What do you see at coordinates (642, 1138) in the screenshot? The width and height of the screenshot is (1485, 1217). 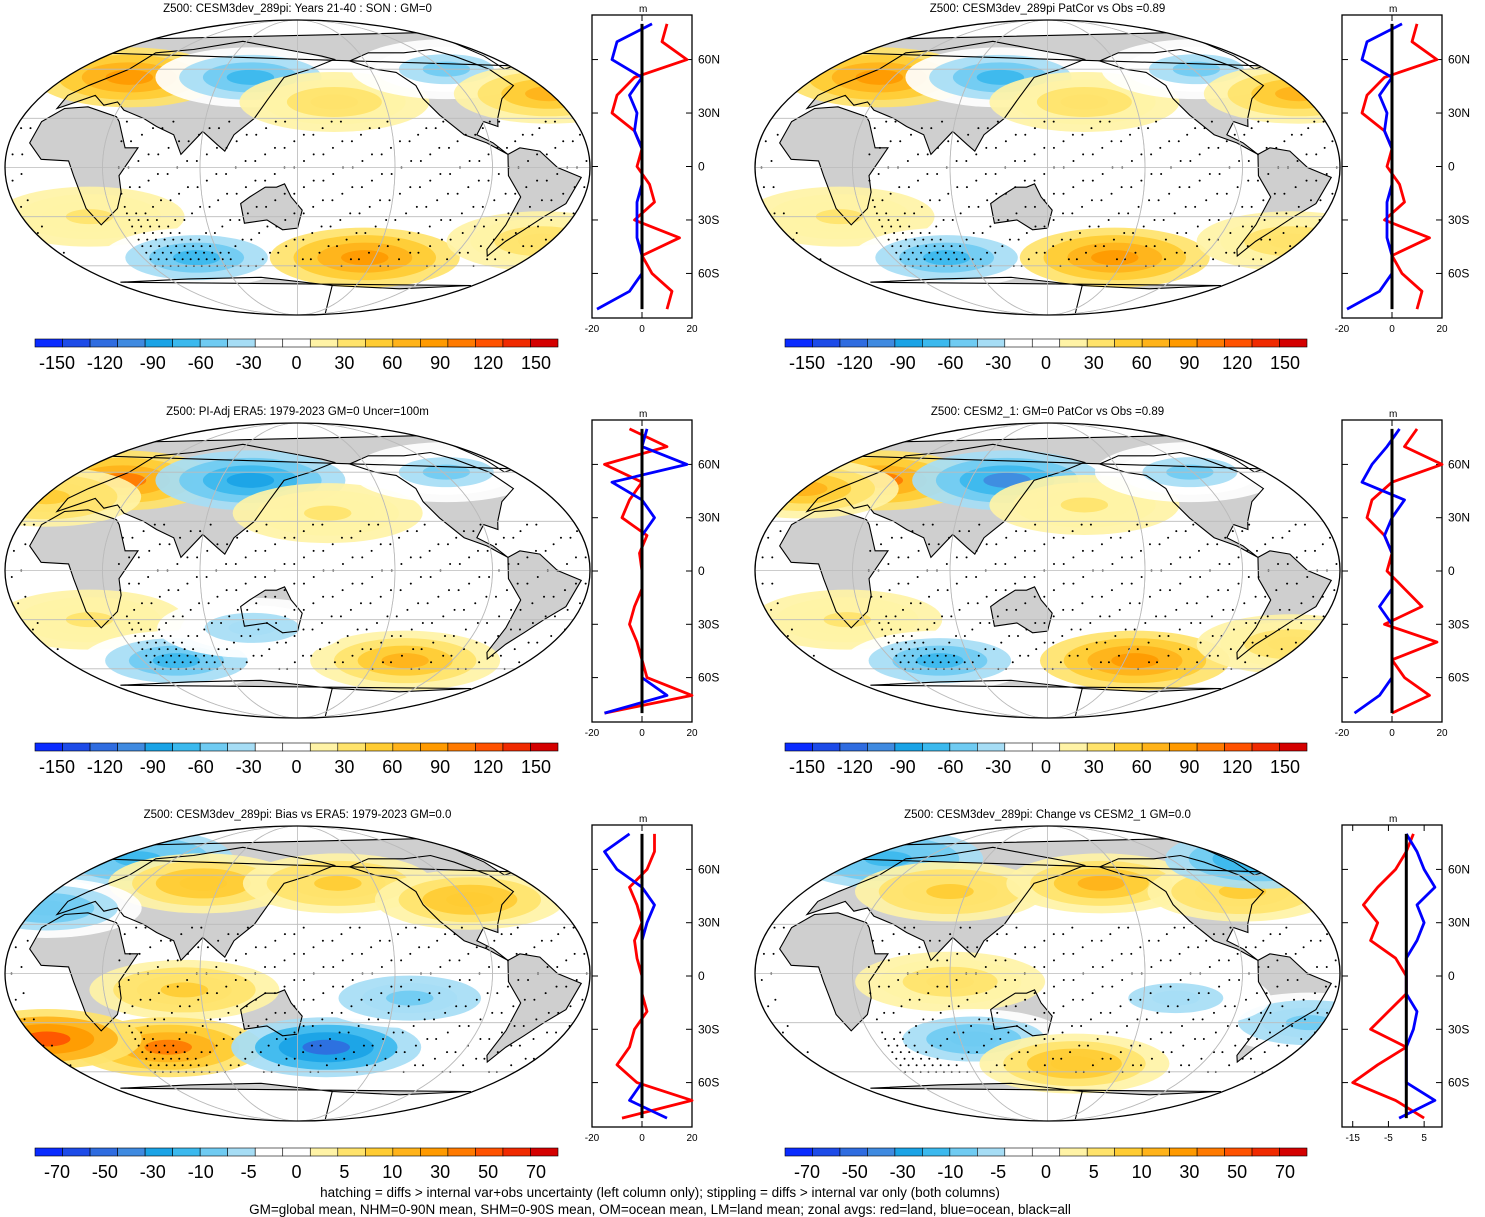 I see `zonal-xtick-label: 0` at bounding box center [642, 1138].